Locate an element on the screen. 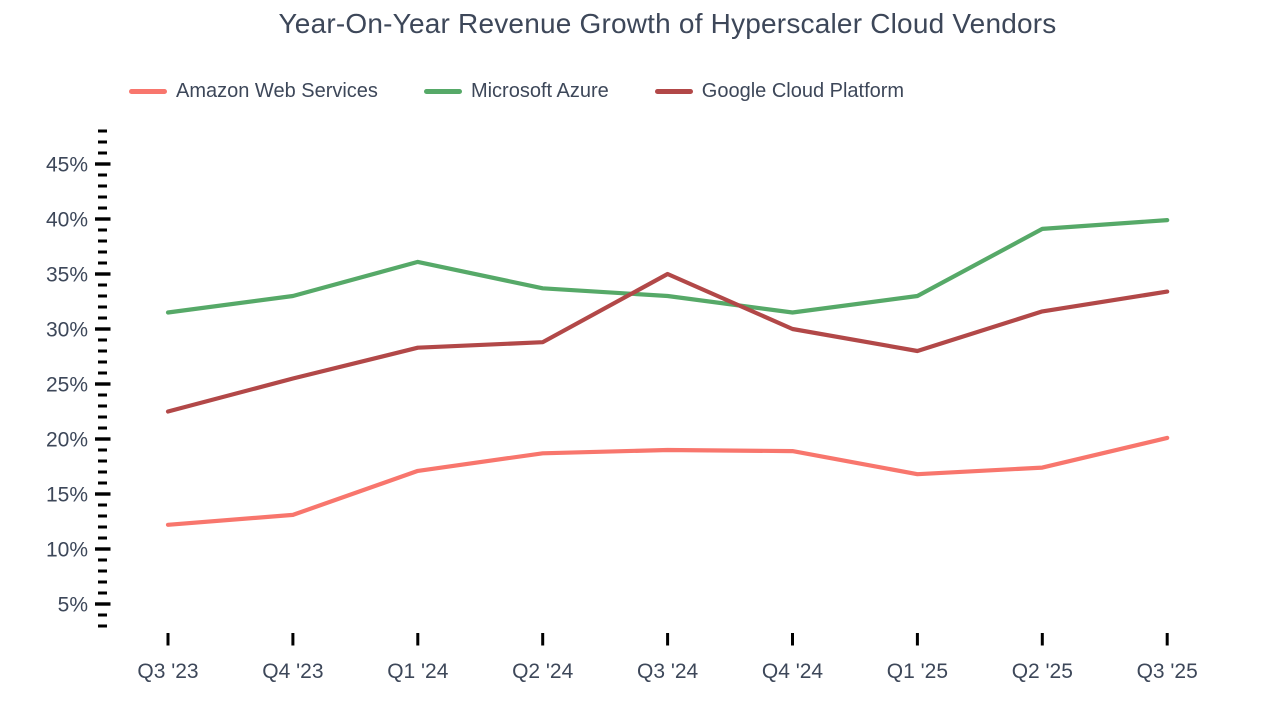 The image size is (1280, 720). y-axis-tick-label: 35% is located at coordinates (67, 275).